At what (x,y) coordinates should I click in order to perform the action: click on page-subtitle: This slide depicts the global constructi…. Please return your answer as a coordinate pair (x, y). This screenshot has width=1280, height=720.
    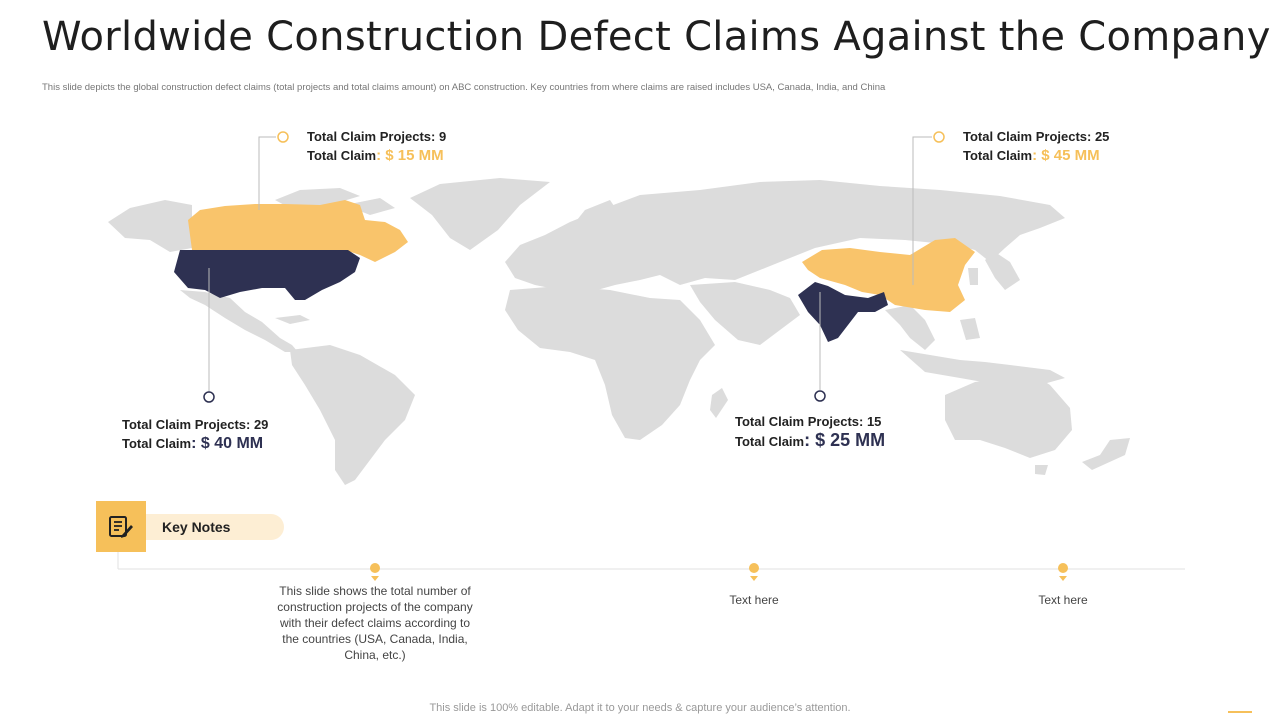
    Looking at the image, I should click on (464, 87).